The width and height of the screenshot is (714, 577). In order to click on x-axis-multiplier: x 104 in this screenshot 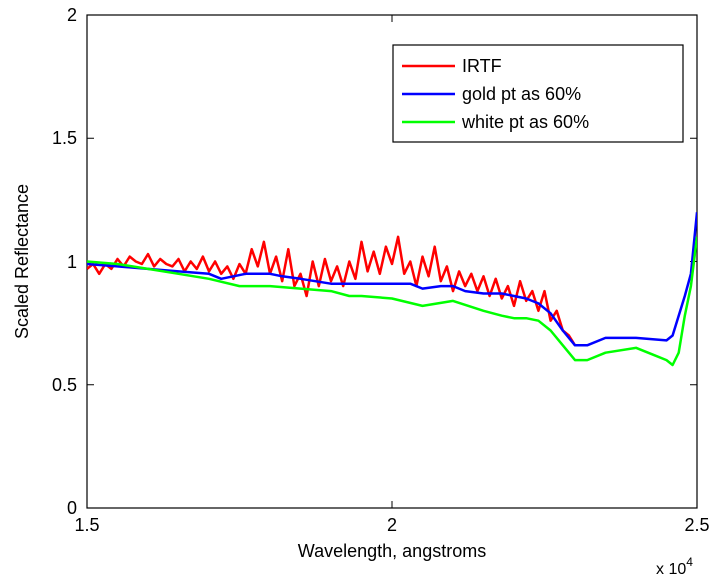, I will do `click(674, 566)`.